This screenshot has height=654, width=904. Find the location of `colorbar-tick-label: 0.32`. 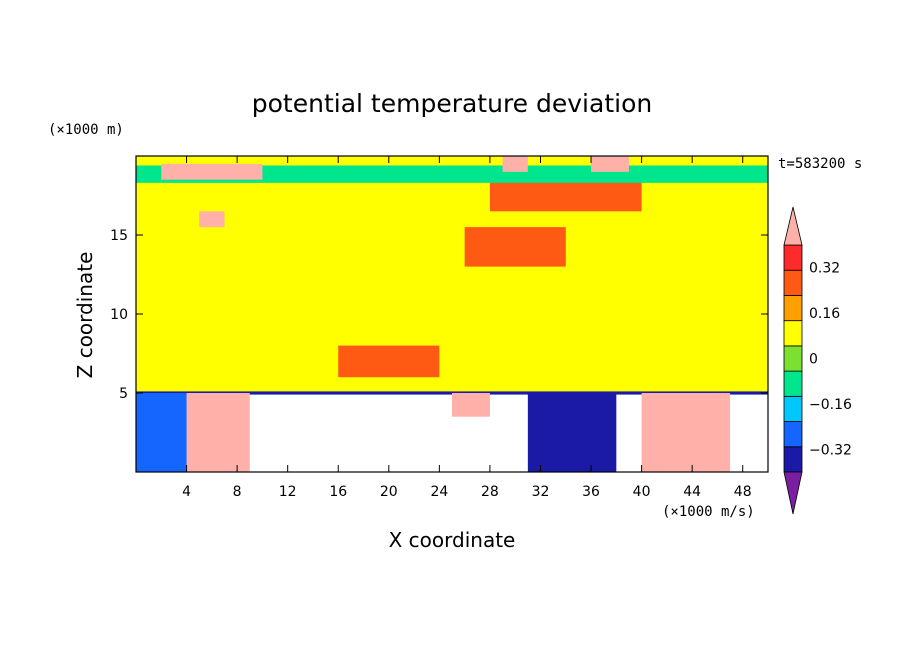

colorbar-tick-label: 0.32 is located at coordinates (824, 269).